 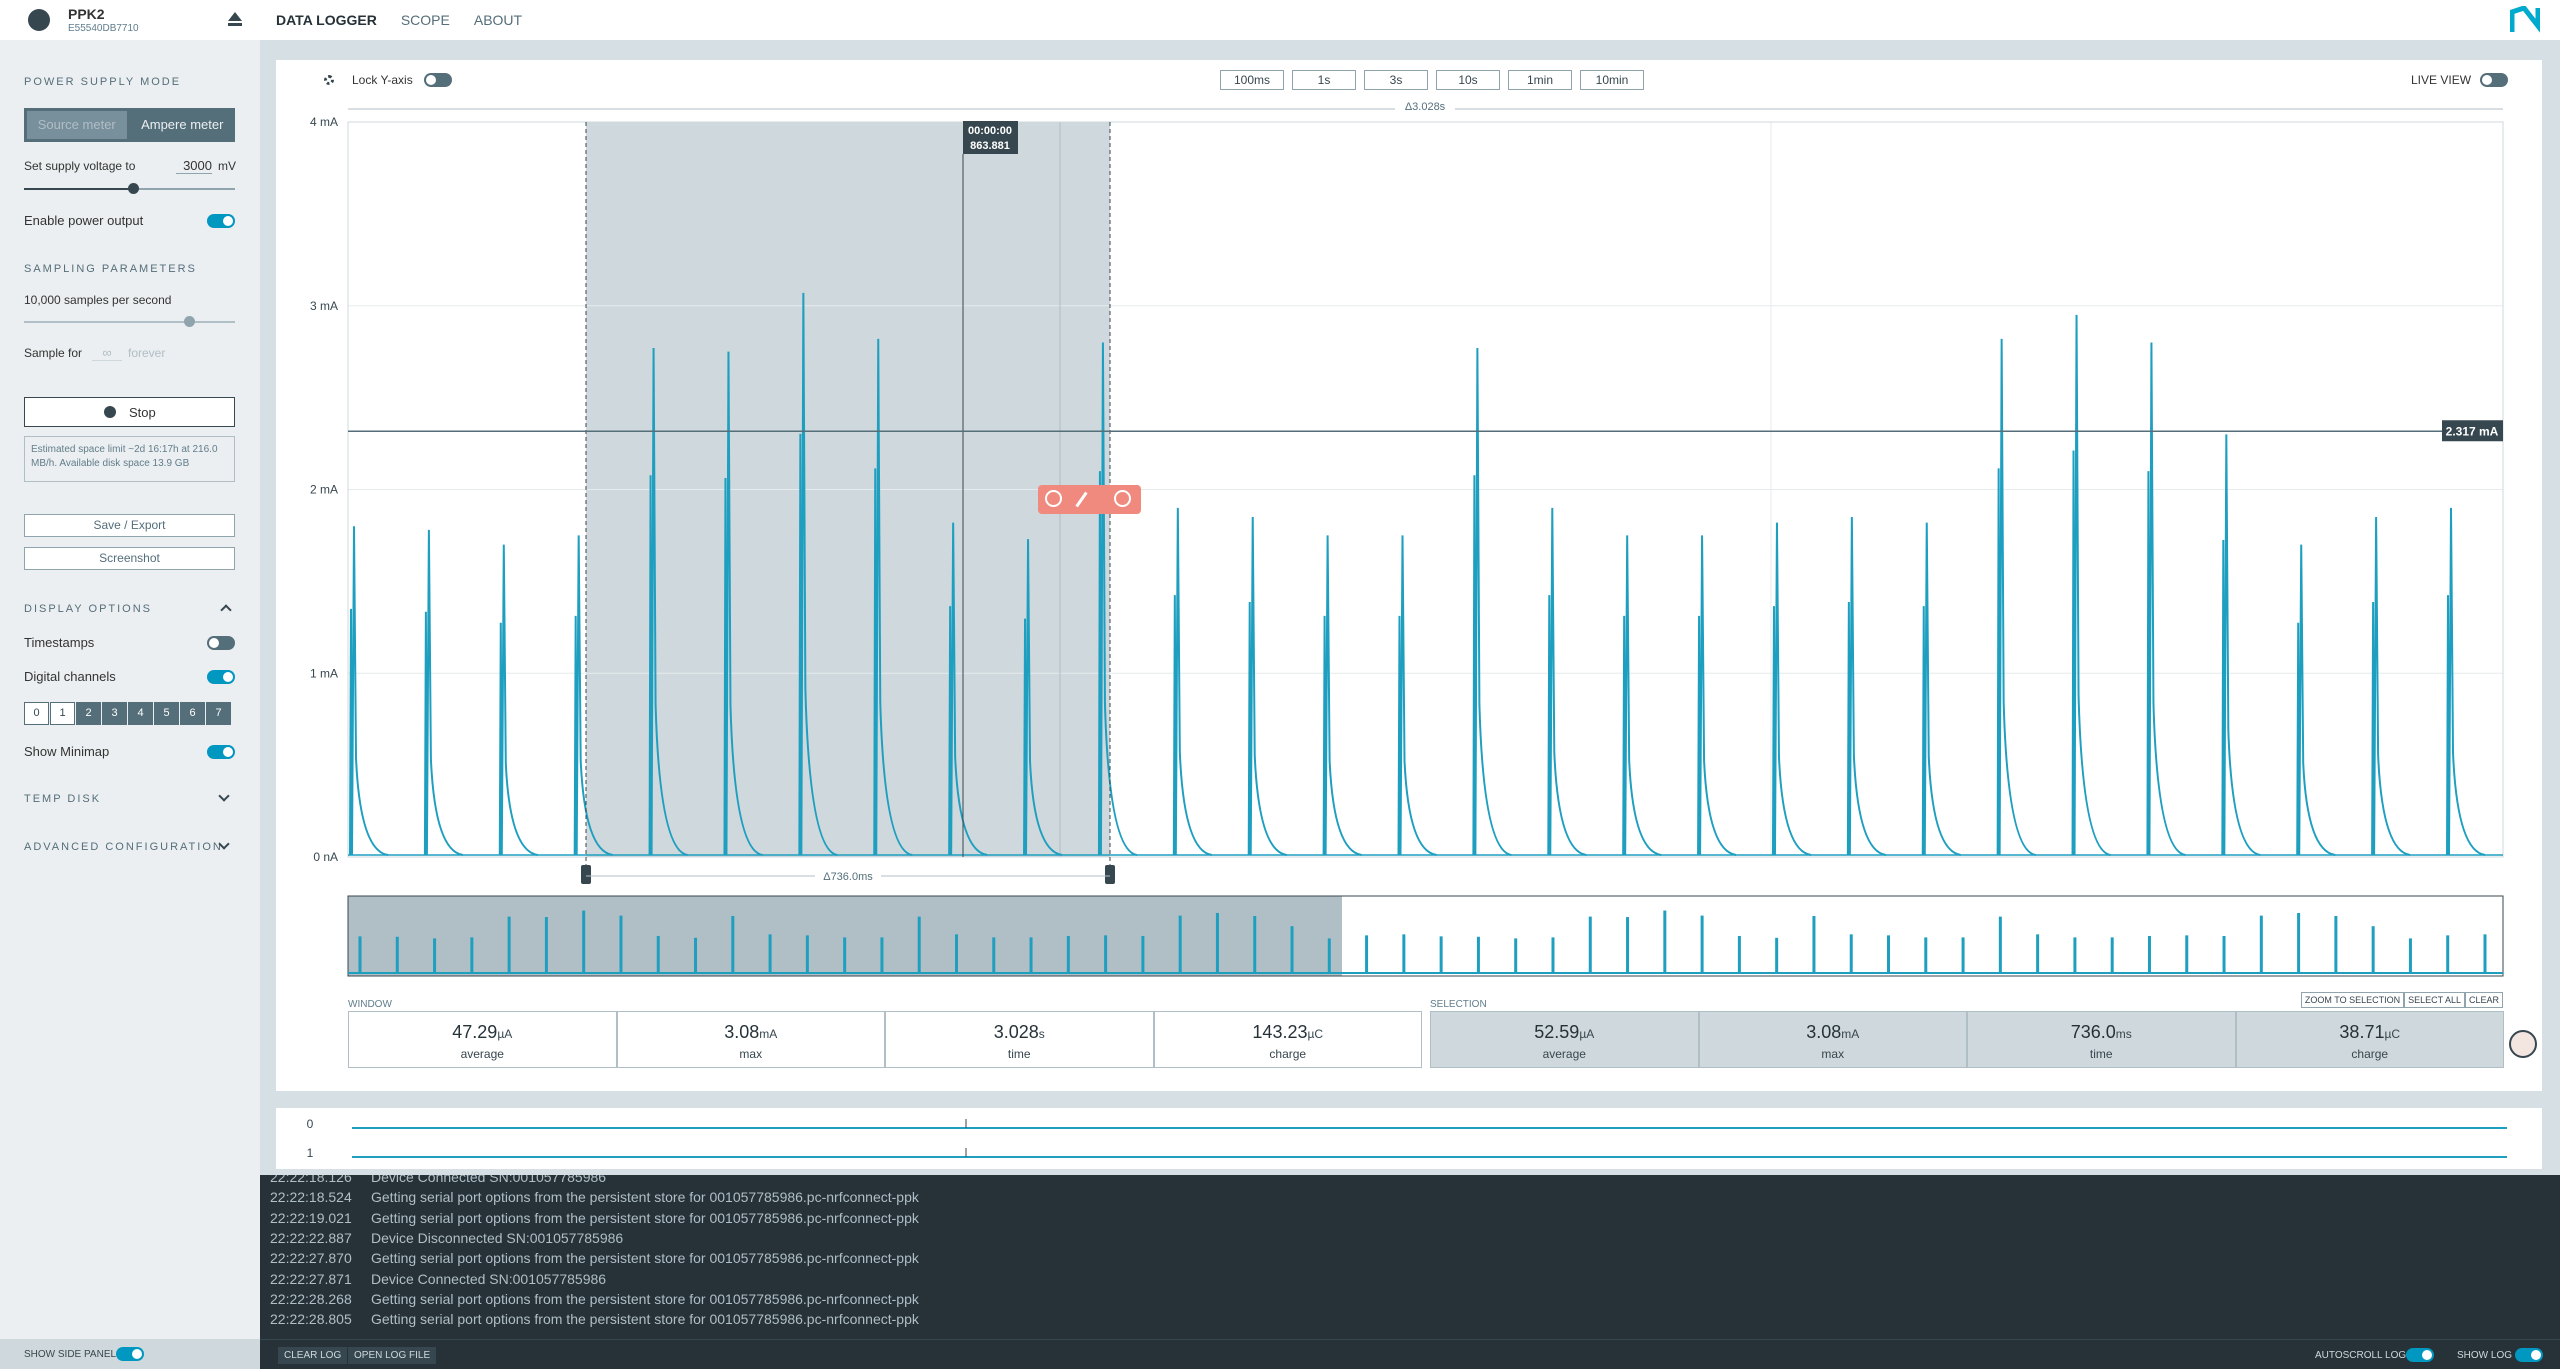 I want to click on window-button: 100ms, so click(x=1252, y=80).